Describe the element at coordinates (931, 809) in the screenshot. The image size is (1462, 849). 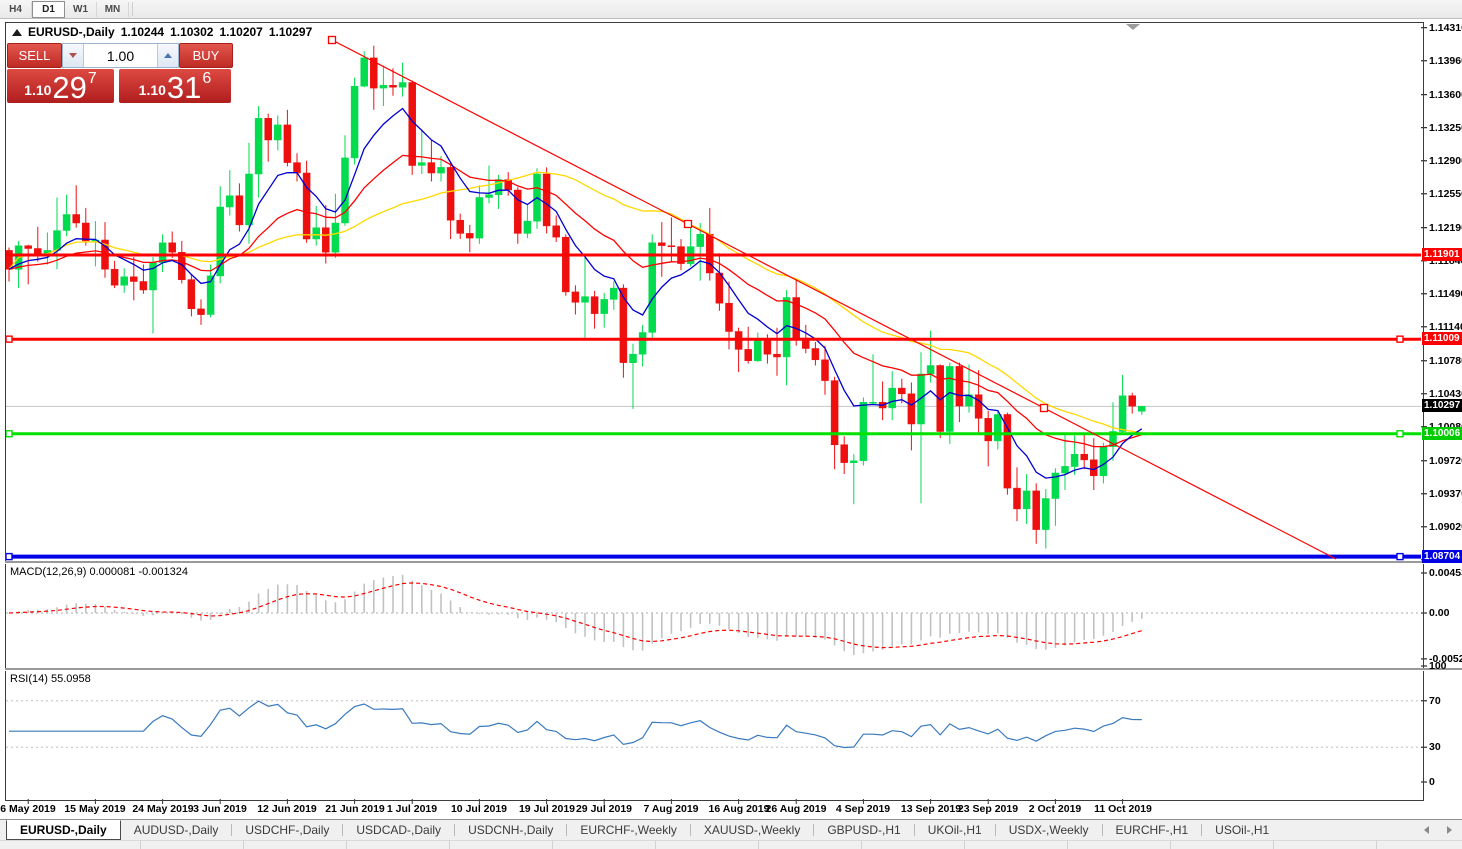
I see `date-axis-label: 13 Sep 2019` at that location.